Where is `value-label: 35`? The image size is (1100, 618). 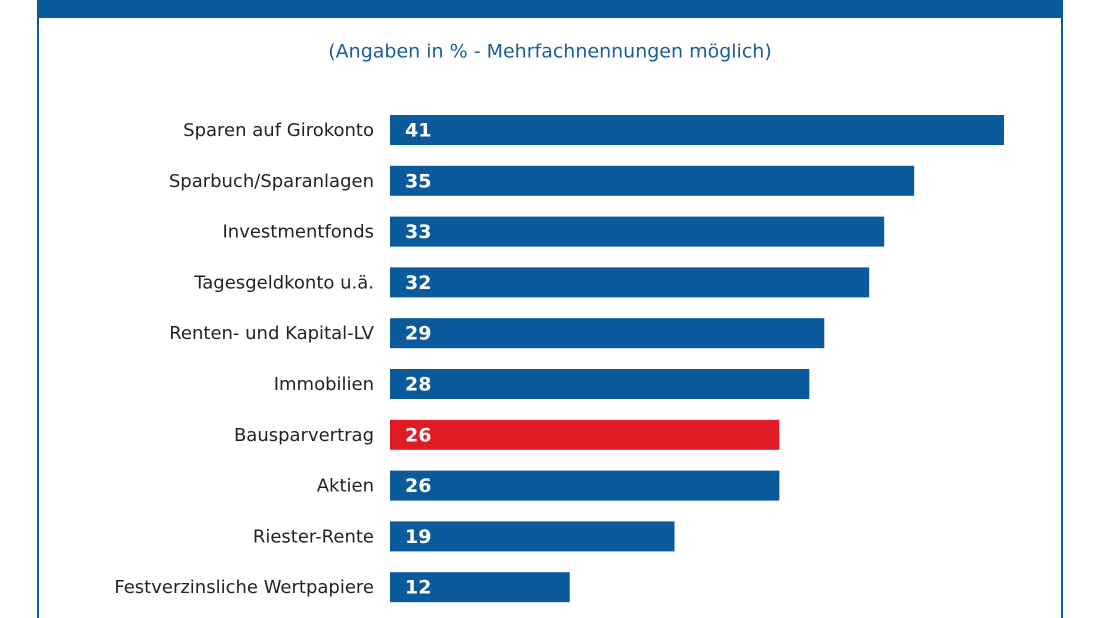
value-label: 35 is located at coordinates (418, 181).